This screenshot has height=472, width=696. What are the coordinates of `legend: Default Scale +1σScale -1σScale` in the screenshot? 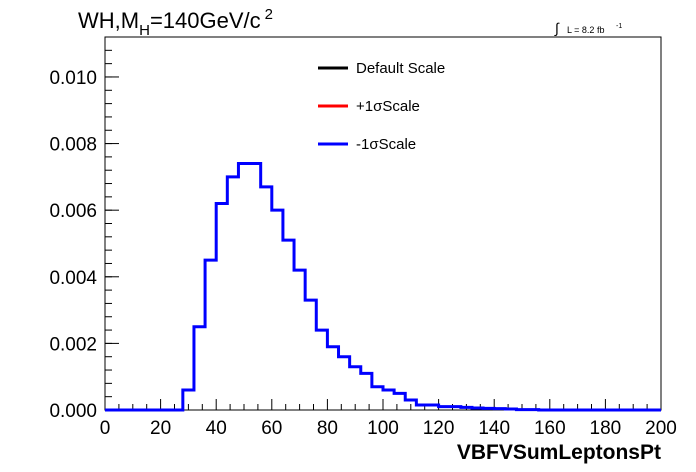 It's located at (381, 106).